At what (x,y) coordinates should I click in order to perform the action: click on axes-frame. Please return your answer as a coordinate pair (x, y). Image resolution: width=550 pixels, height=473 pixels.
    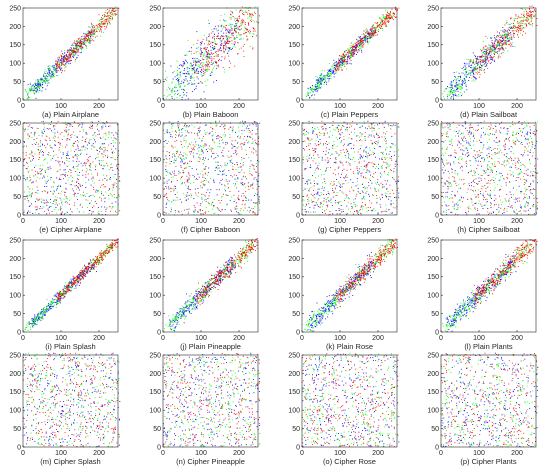
    Looking at the image, I should click on (70, 54).